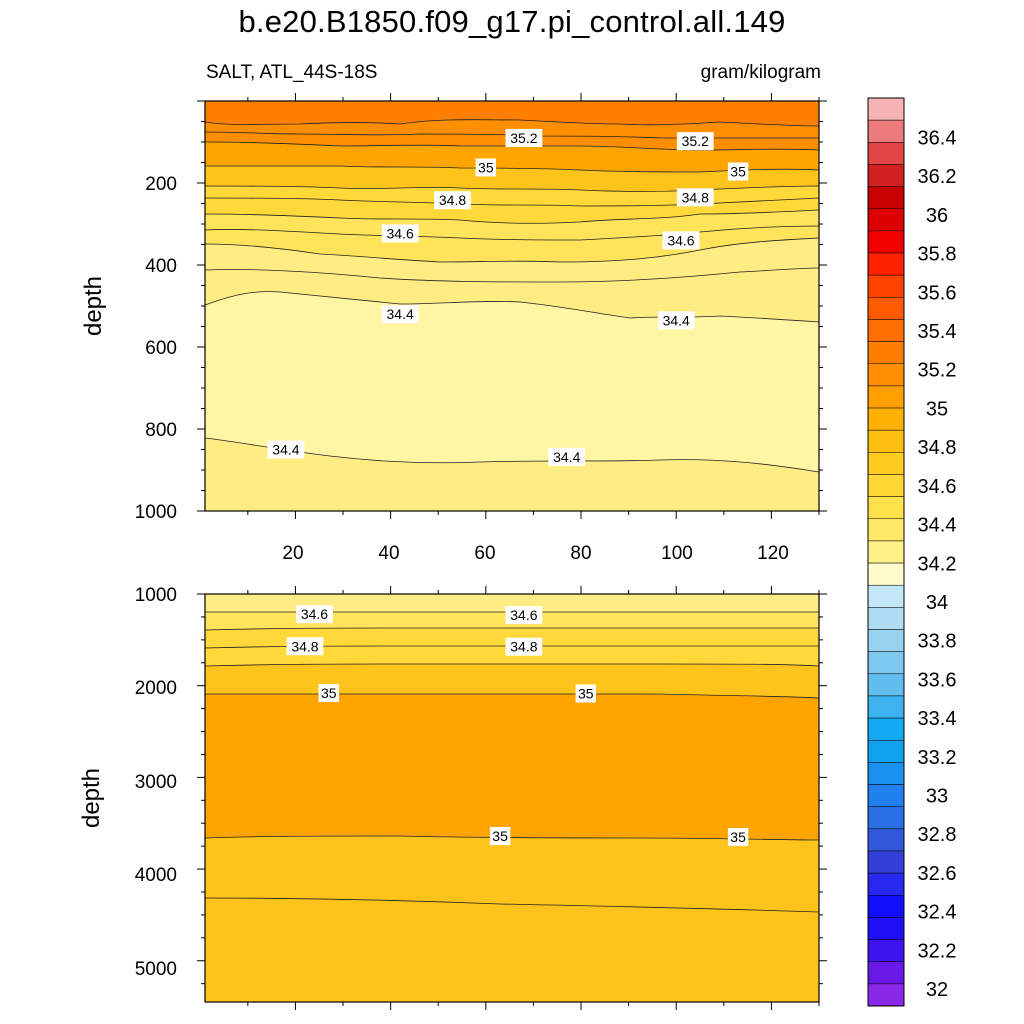  What do you see at coordinates (773, 553) in the screenshot?
I see `upper-x-tick-label: 120` at bounding box center [773, 553].